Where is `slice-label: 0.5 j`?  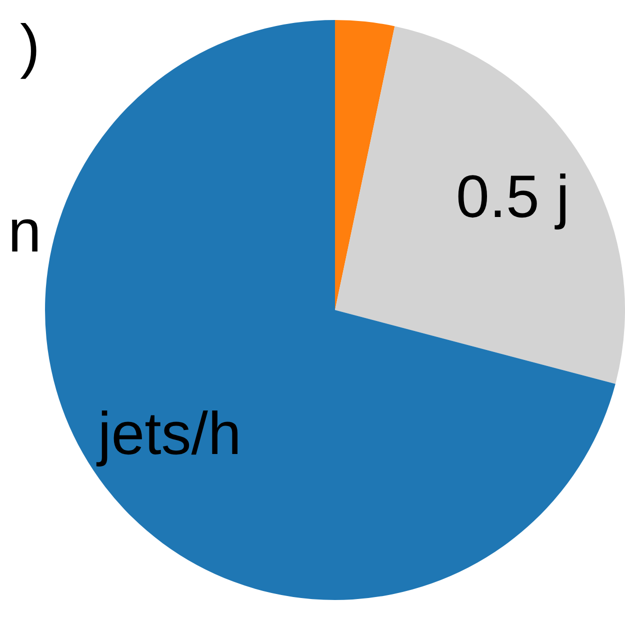
slice-label: 0.5 j is located at coordinates (513, 196).